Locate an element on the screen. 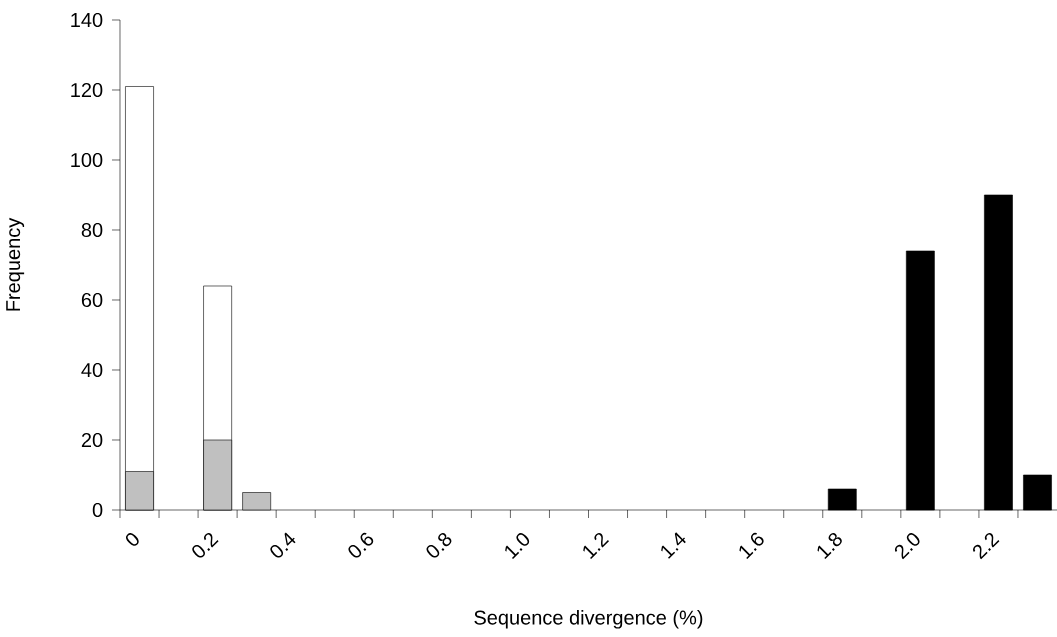 The image size is (1057, 637). y-tick-label: 0 is located at coordinates (97, 510).